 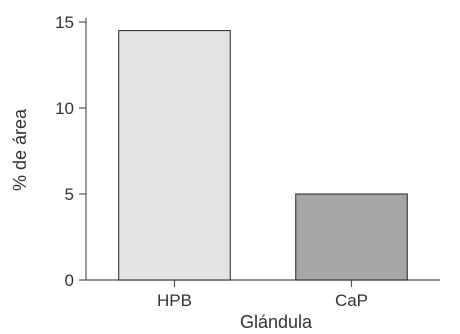 What do you see at coordinates (64, 108) in the screenshot?
I see `y-tick-label: 10` at bounding box center [64, 108].